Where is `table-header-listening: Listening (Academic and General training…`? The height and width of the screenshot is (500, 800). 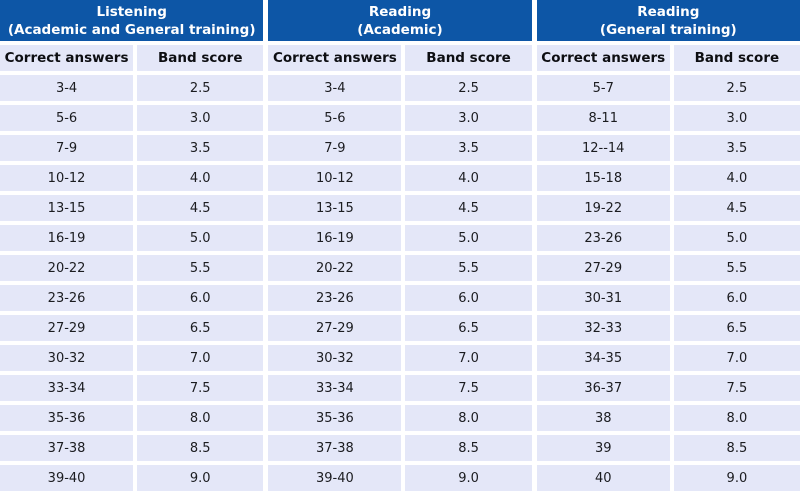
table-header-listening: Listening (Academic and General training… is located at coordinates (132, 20).